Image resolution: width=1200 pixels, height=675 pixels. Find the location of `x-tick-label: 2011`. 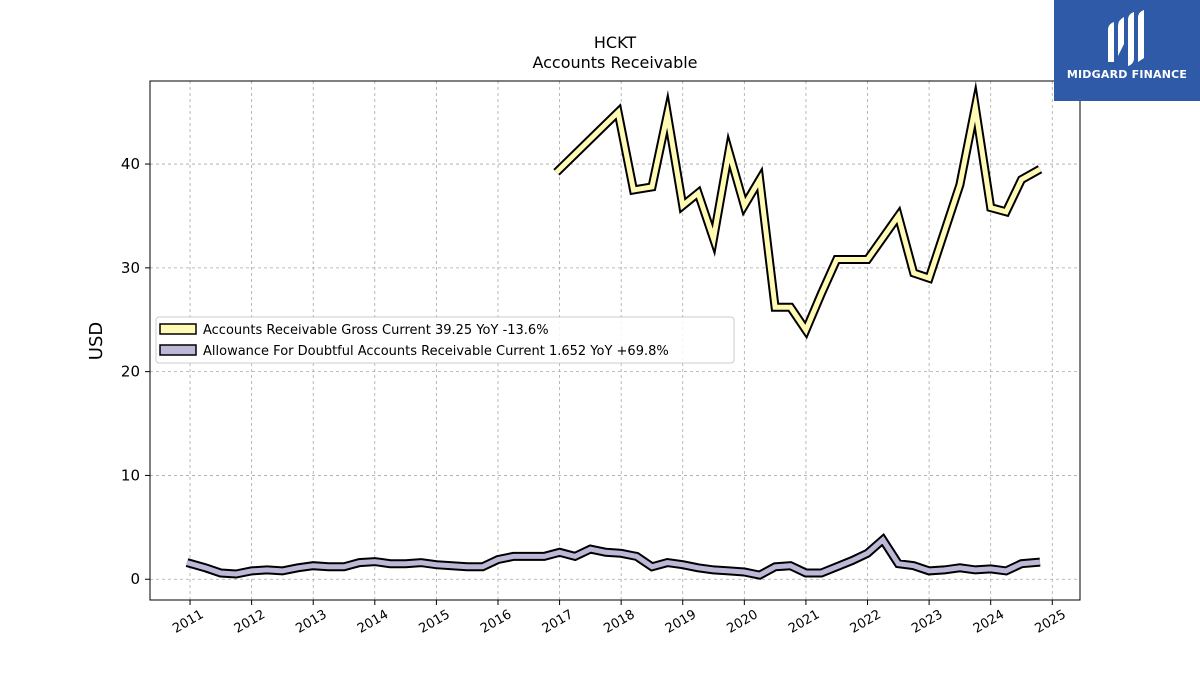

x-tick-label: 2011 is located at coordinates (188, 622).